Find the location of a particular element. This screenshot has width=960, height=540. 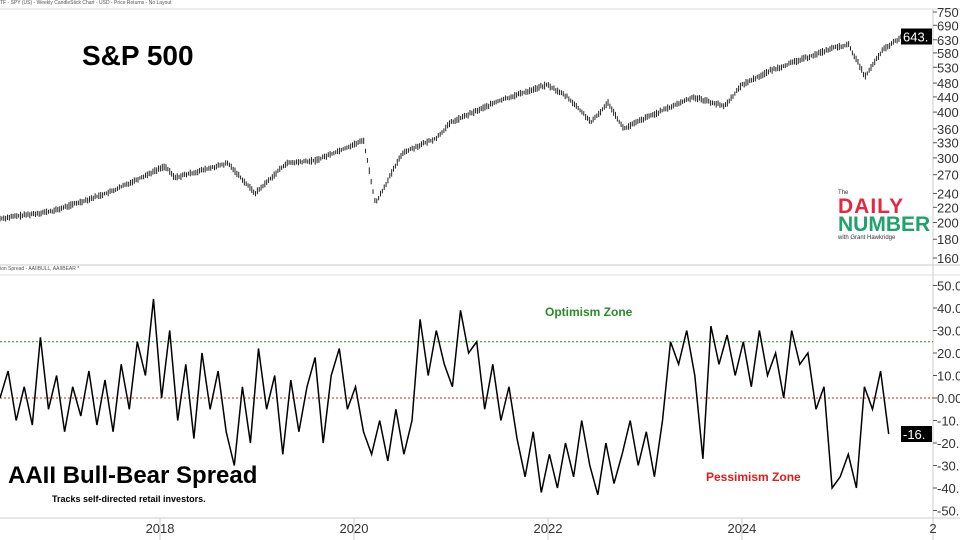

top-y-tick-label: 580. is located at coordinates (948, 53).